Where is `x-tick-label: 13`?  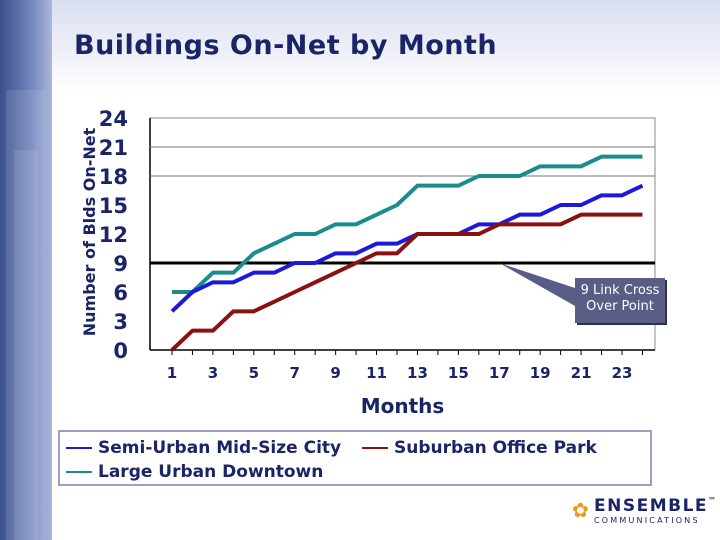
x-tick-label: 13 is located at coordinates (417, 373).